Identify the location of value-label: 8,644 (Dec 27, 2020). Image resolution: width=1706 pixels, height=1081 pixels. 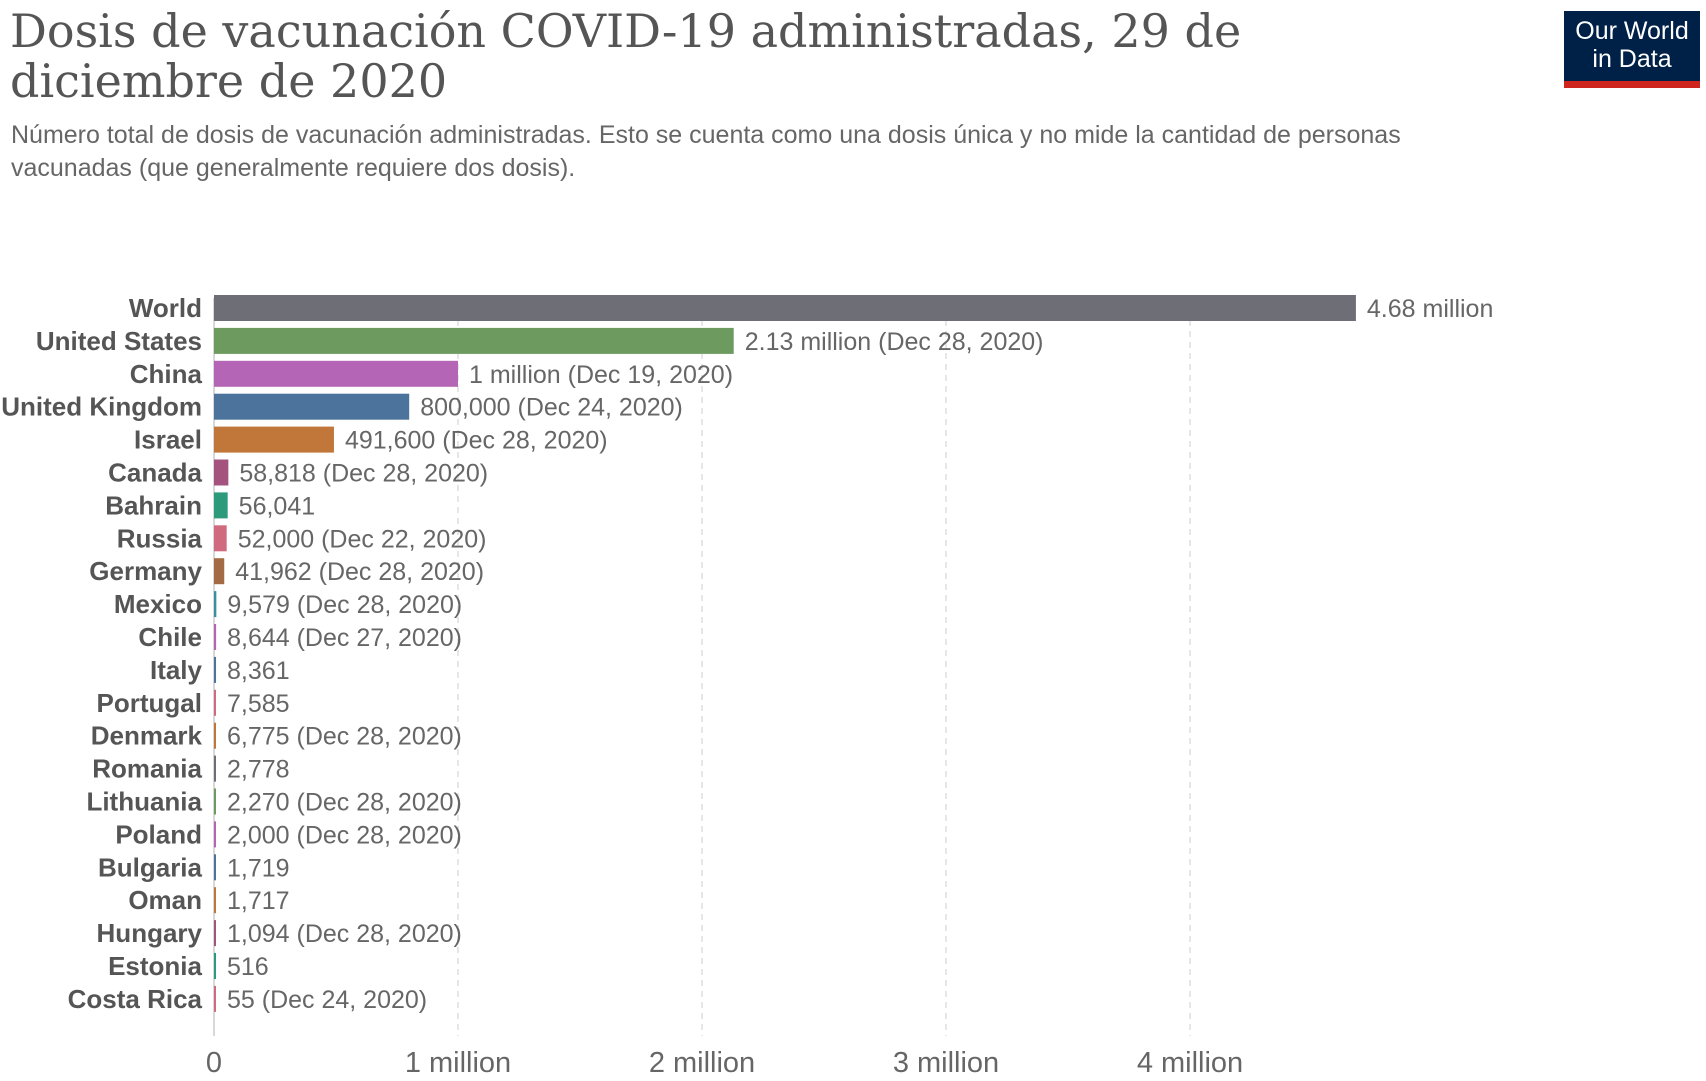
(344, 638).